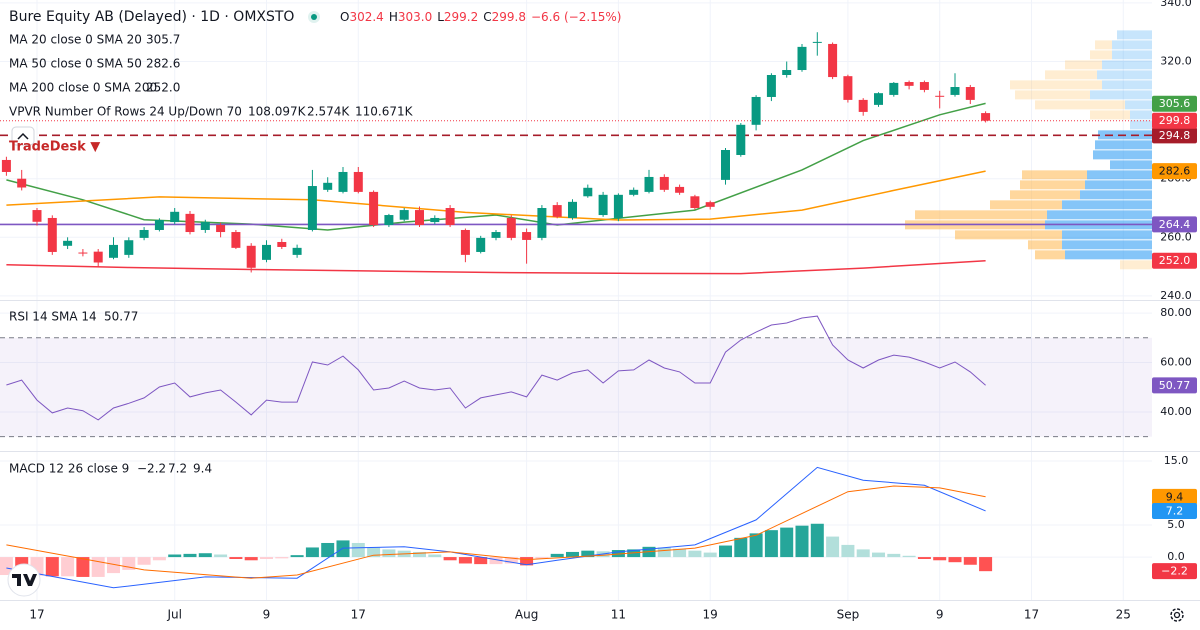 This screenshot has height=630, width=1200. I want to click on tv-logo, so click(24, 580).